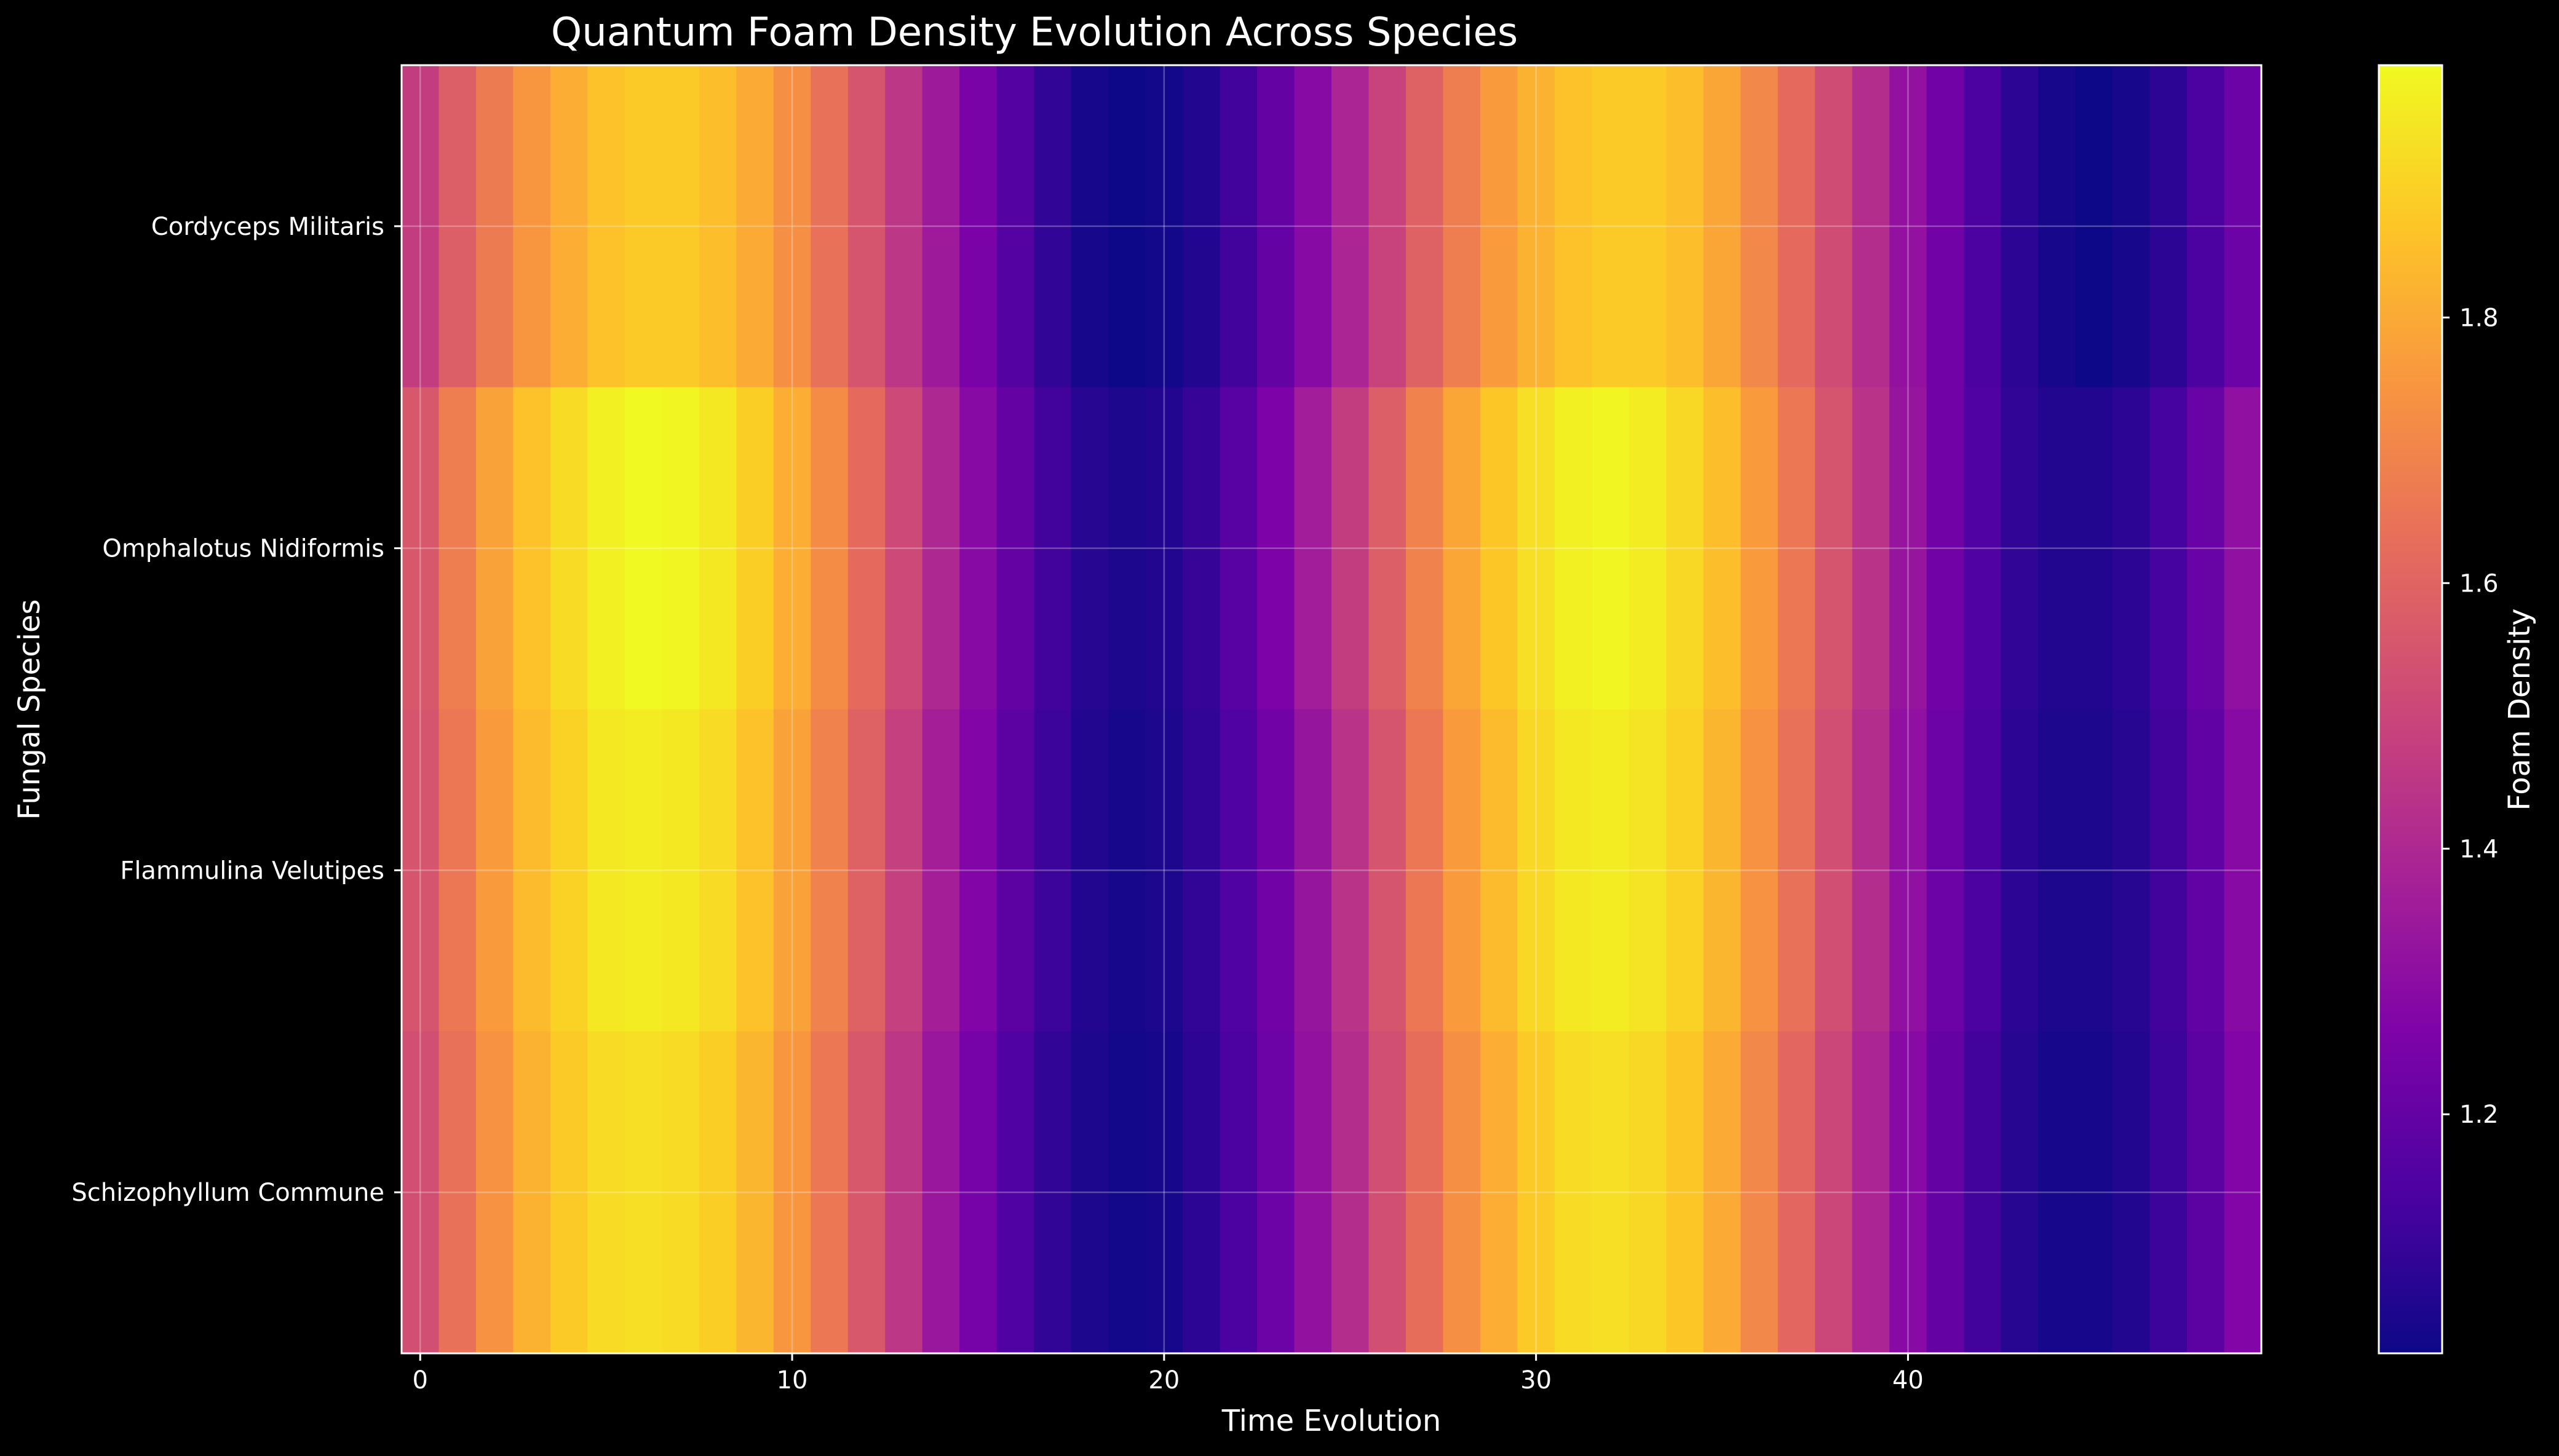 The height and width of the screenshot is (1456, 2559). What do you see at coordinates (1908, 1381) in the screenshot?
I see `x-tick-label: 40` at bounding box center [1908, 1381].